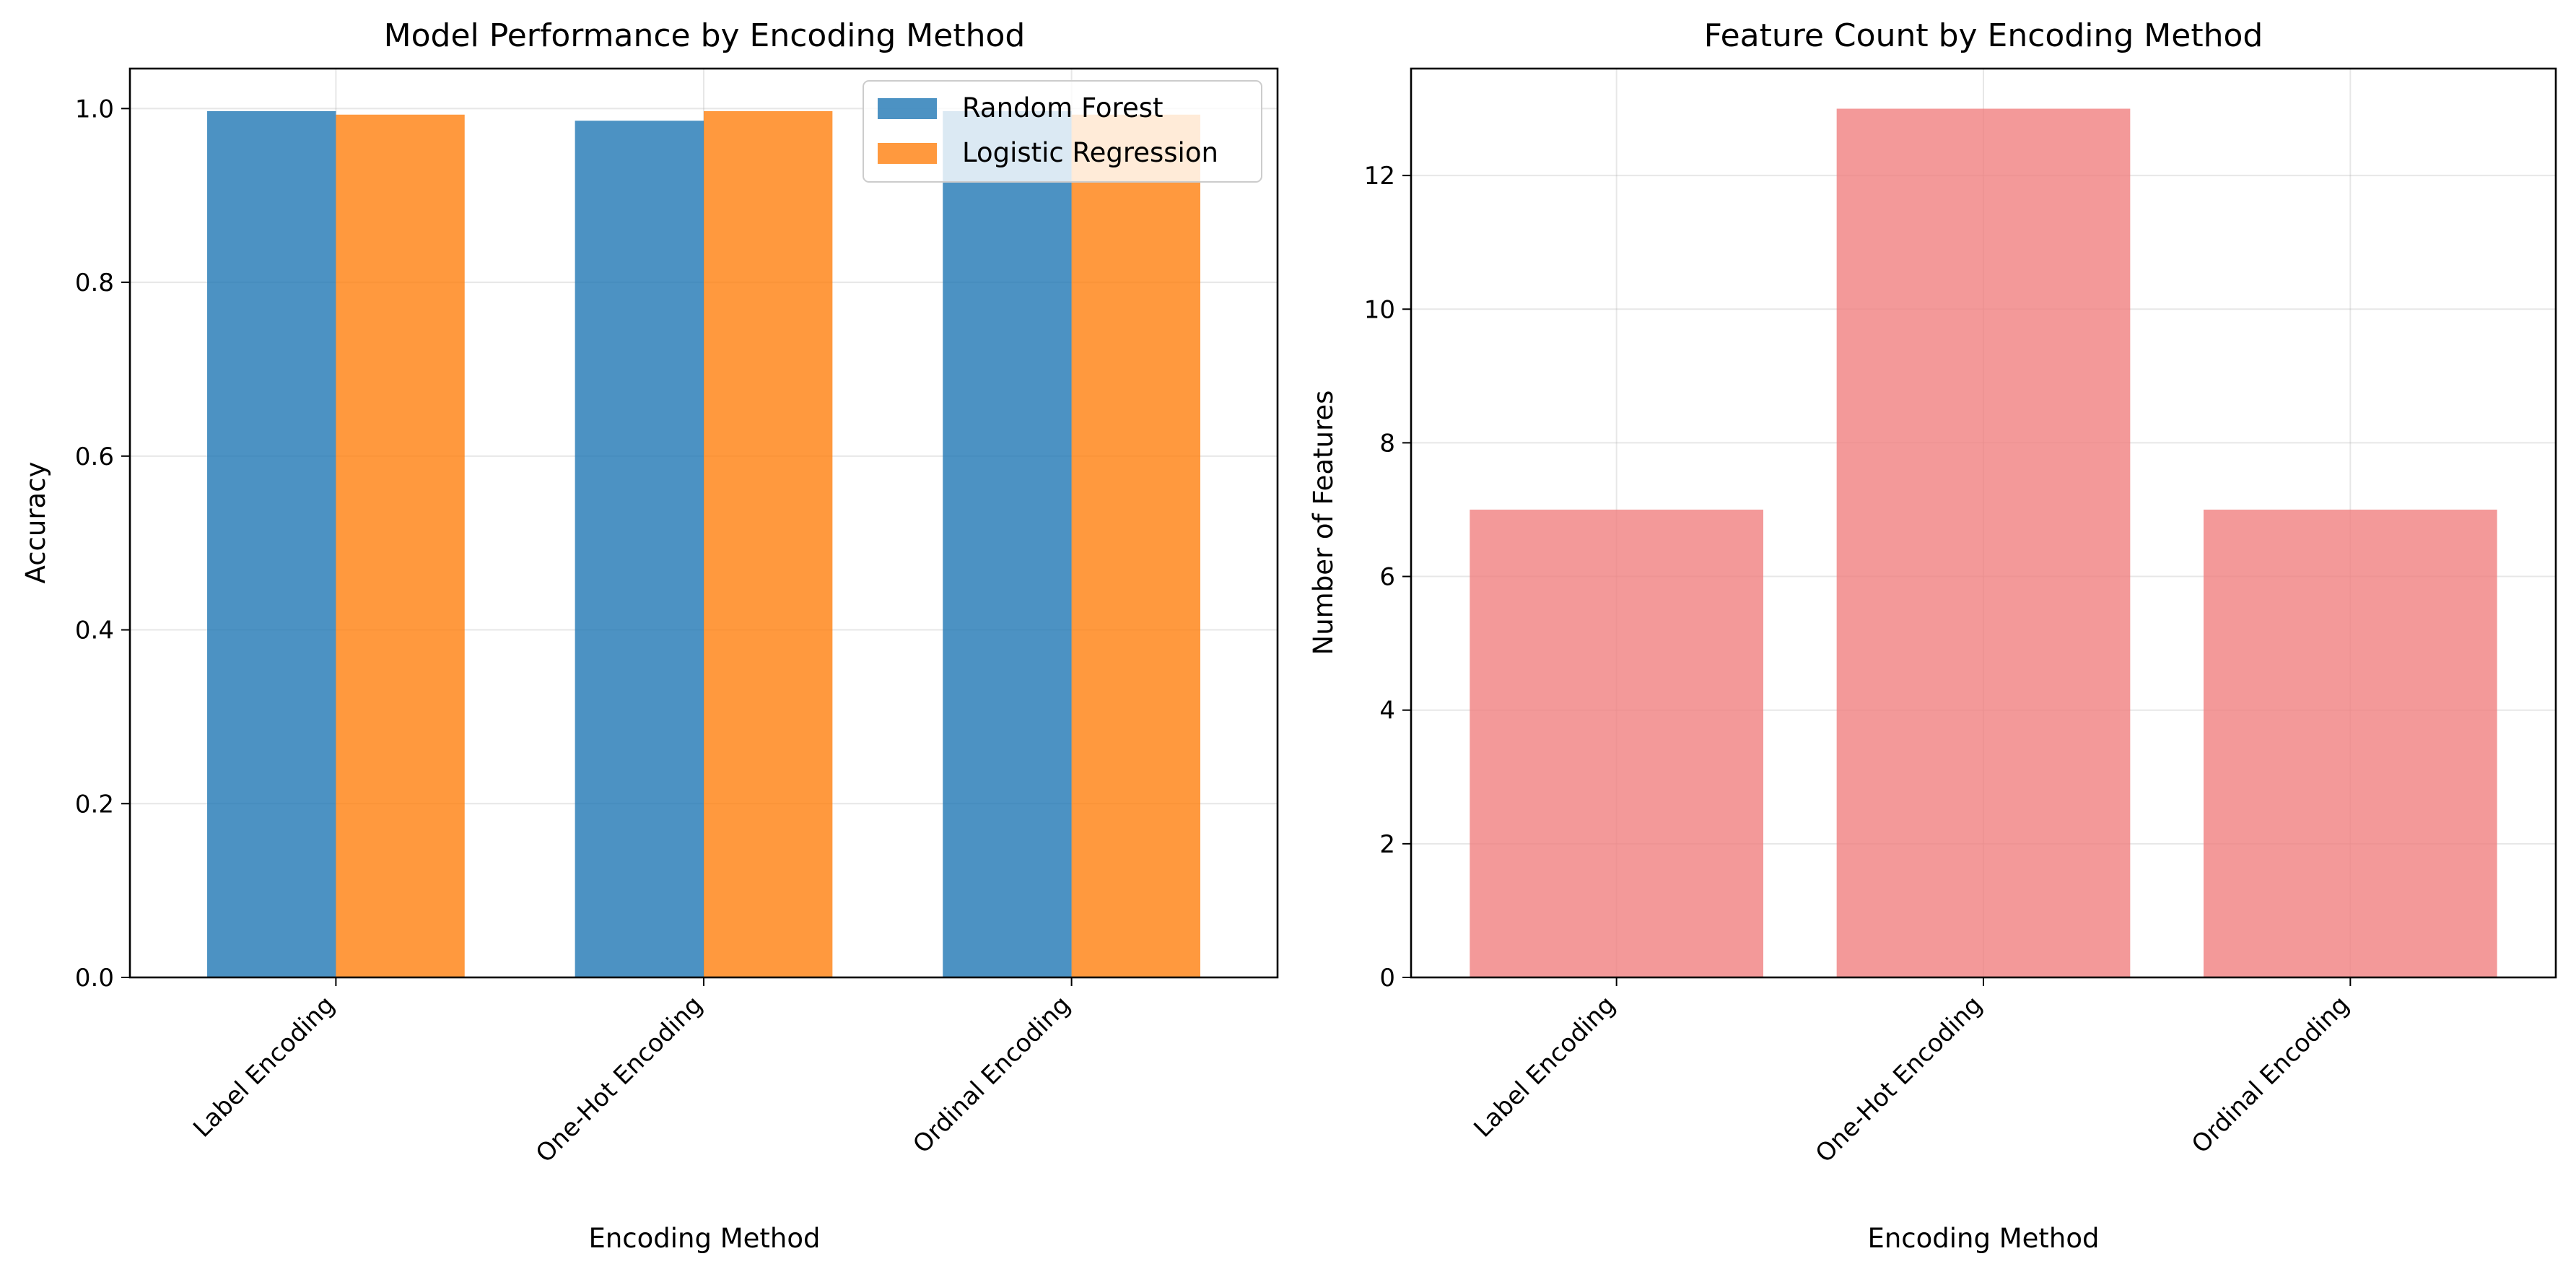 The width and height of the screenshot is (2576, 1277). I want to click on chart2-y-tick-label: 10, so click(1379, 309).